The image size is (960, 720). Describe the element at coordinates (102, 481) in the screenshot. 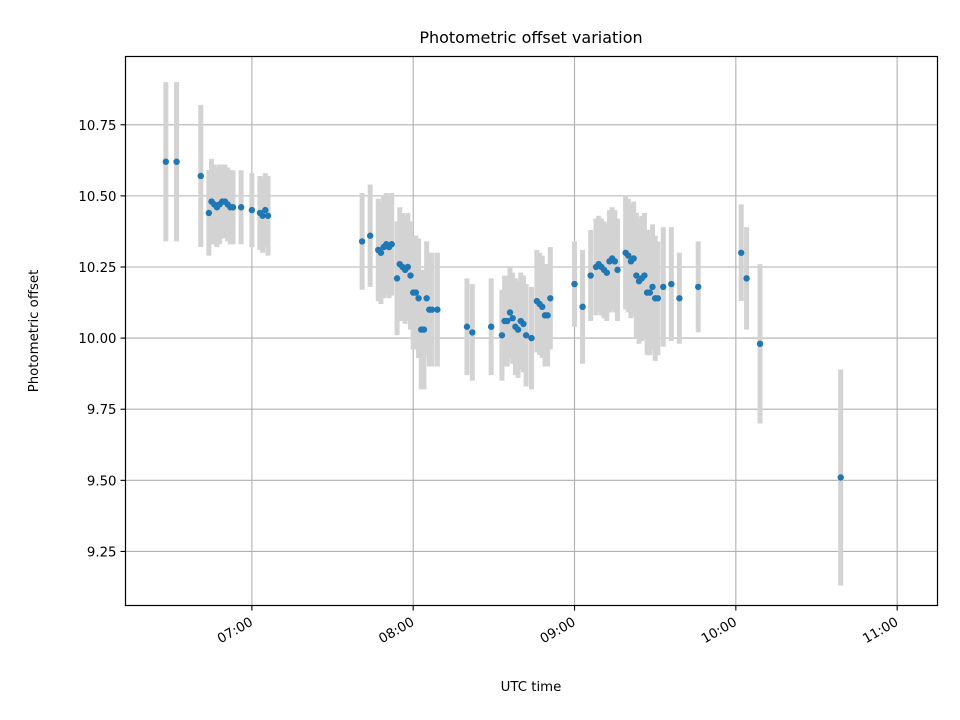

I see `y-tick-label: 9.50` at that location.